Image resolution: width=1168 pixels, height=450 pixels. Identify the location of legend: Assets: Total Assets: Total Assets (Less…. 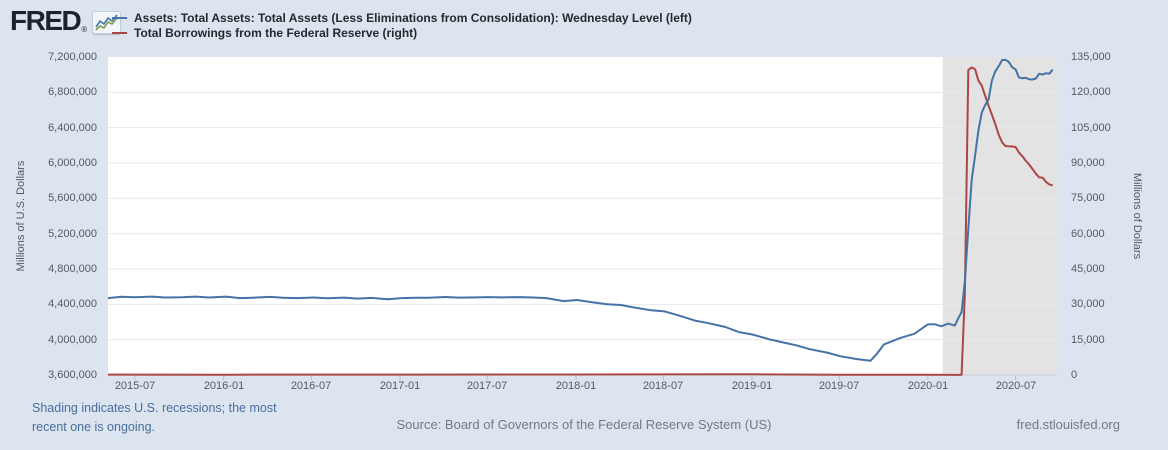
(402, 26).